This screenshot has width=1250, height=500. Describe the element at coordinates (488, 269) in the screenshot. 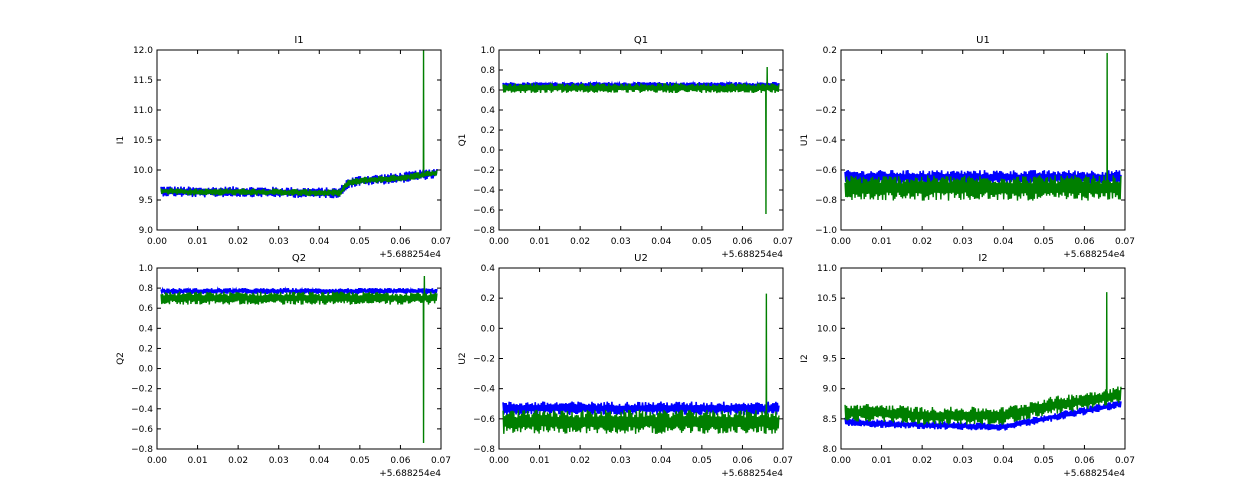

I see `y-tick-label: 0.4` at that location.